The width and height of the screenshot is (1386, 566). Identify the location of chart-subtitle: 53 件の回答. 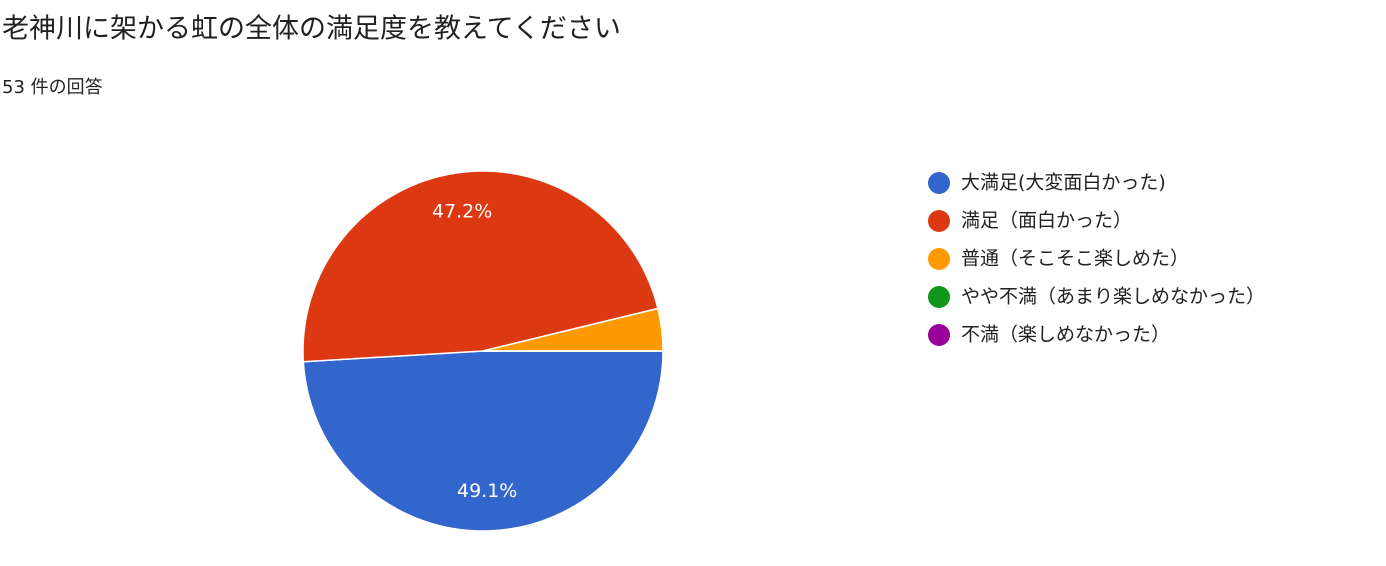
(52, 87).